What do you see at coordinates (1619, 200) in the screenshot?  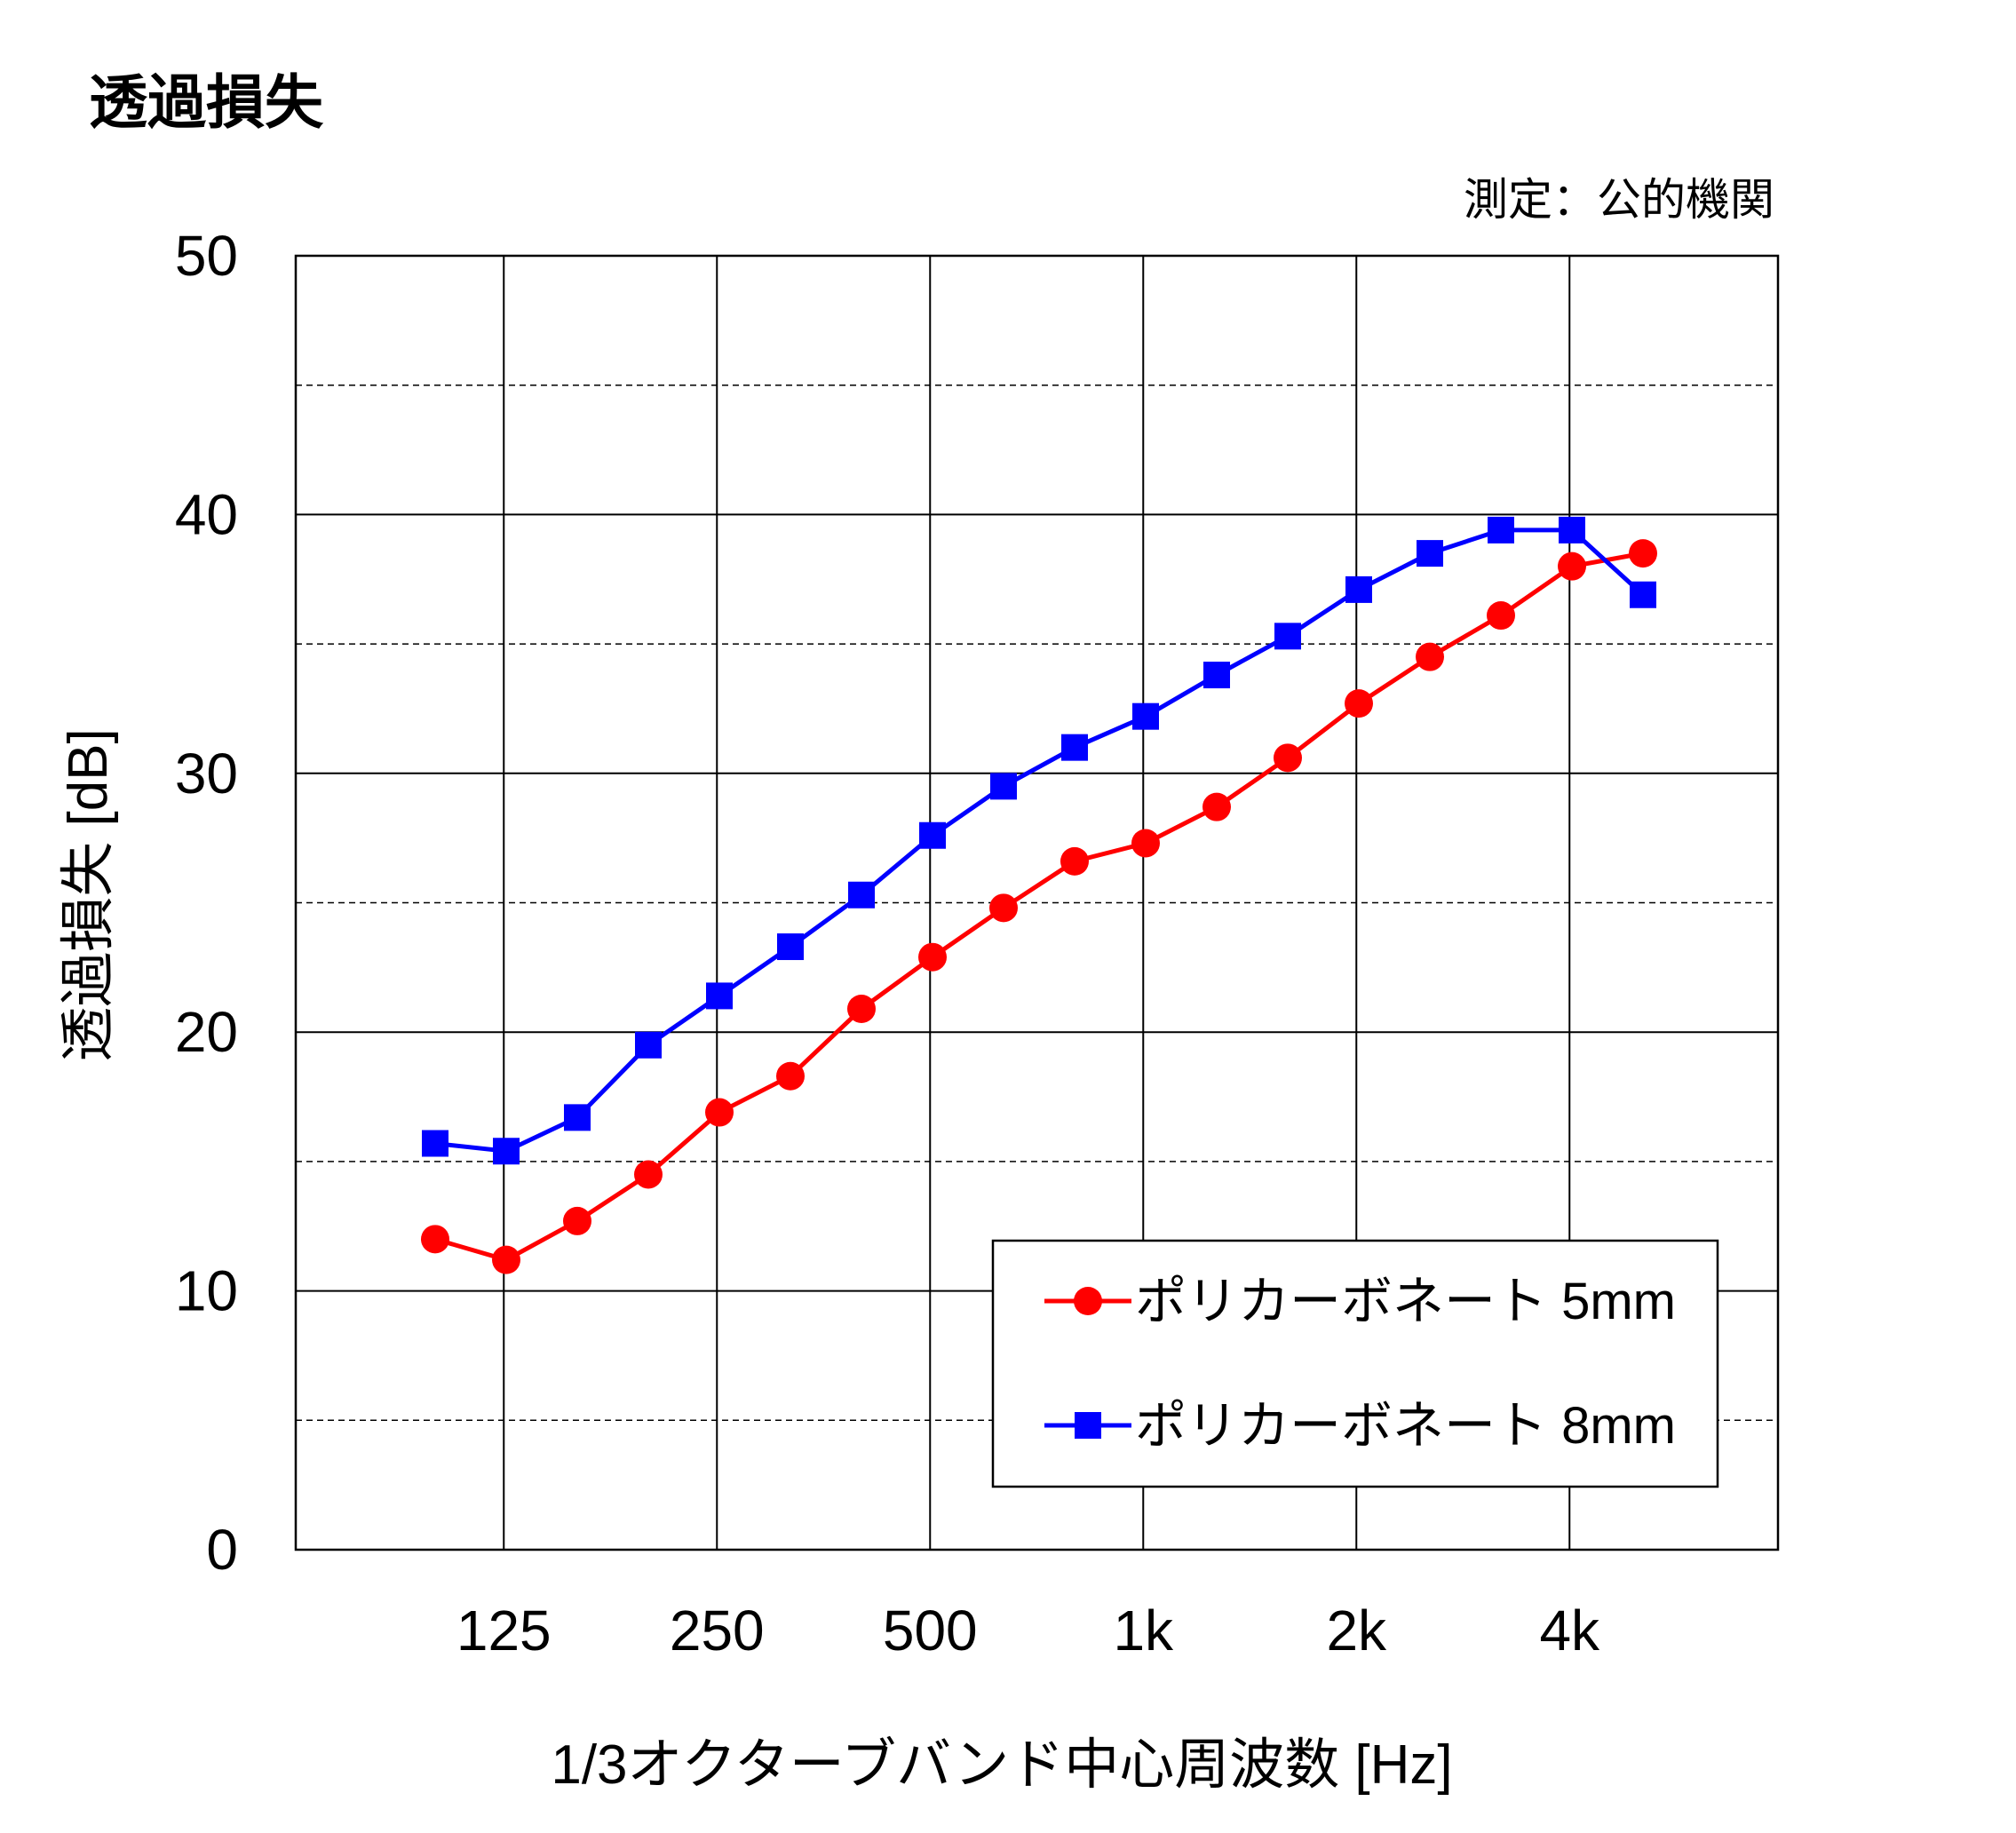 I see `measurement-note: 測定：公的機関` at bounding box center [1619, 200].